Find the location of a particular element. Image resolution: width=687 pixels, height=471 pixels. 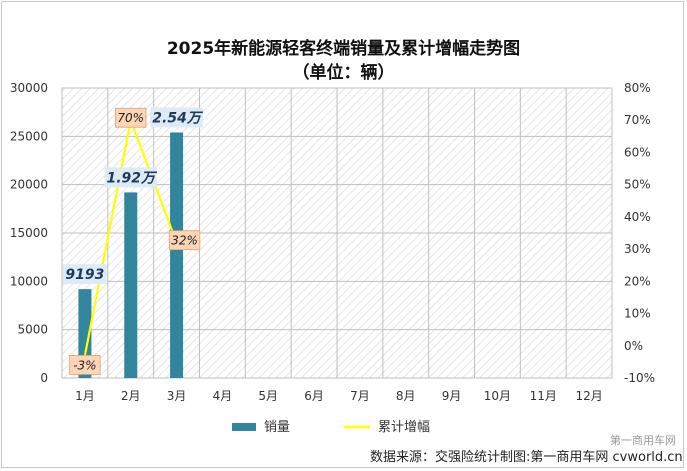

y-right-tick-label: 70% is located at coordinates (637, 120).